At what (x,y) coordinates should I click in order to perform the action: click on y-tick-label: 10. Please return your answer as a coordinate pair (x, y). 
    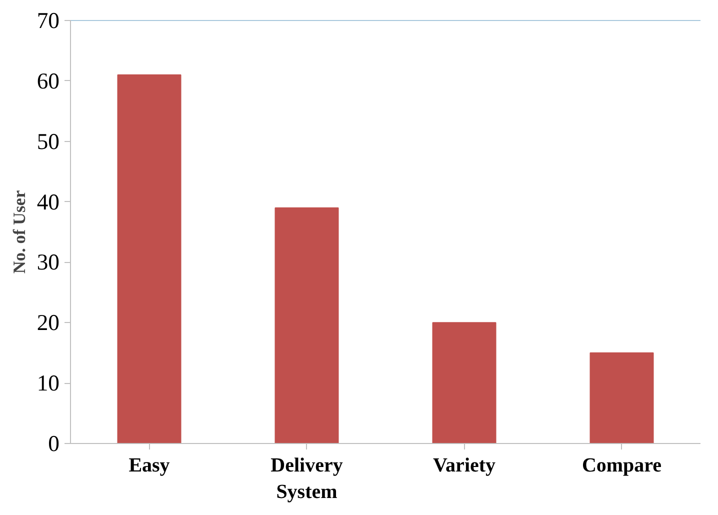
    Looking at the image, I should click on (48, 383).